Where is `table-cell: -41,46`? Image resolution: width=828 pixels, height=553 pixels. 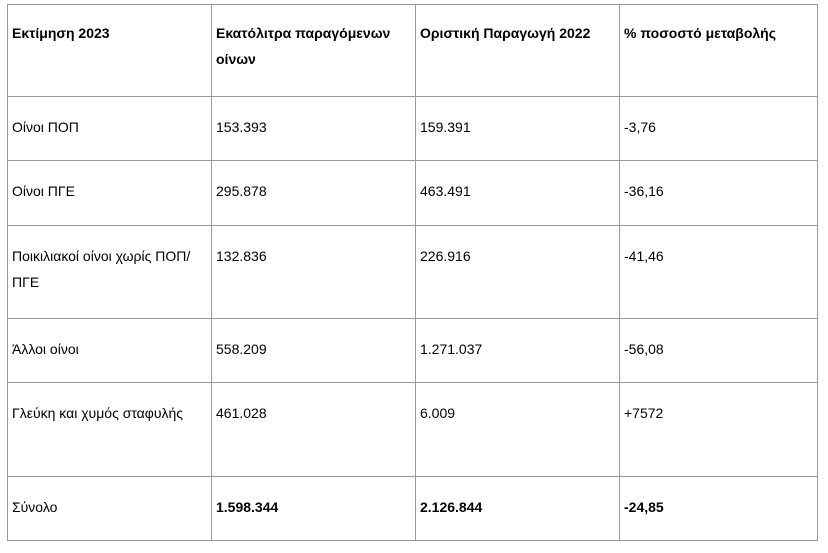 table-cell: -41,46 is located at coordinates (718, 272).